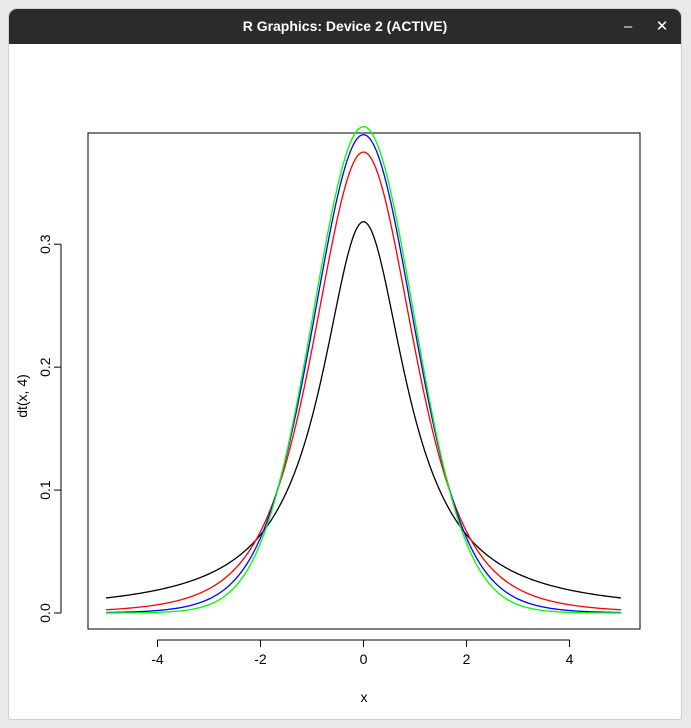 Image resolution: width=691 pixels, height=728 pixels. Describe the element at coordinates (45, 367) in the screenshot. I see `y-tick-label: 0.2` at that location.